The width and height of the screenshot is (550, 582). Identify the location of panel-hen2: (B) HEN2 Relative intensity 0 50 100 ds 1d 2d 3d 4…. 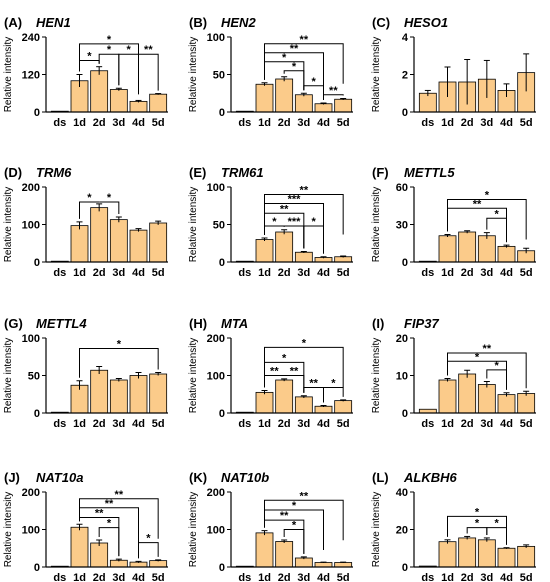
(270, 72).